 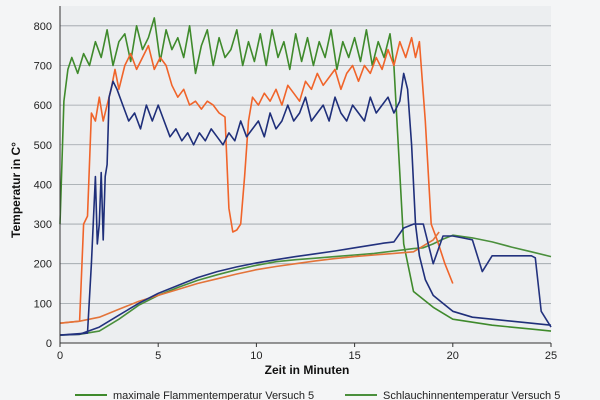 What do you see at coordinates (354, 356) in the screenshot?
I see `x-tick-label: 15` at bounding box center [354, 356].